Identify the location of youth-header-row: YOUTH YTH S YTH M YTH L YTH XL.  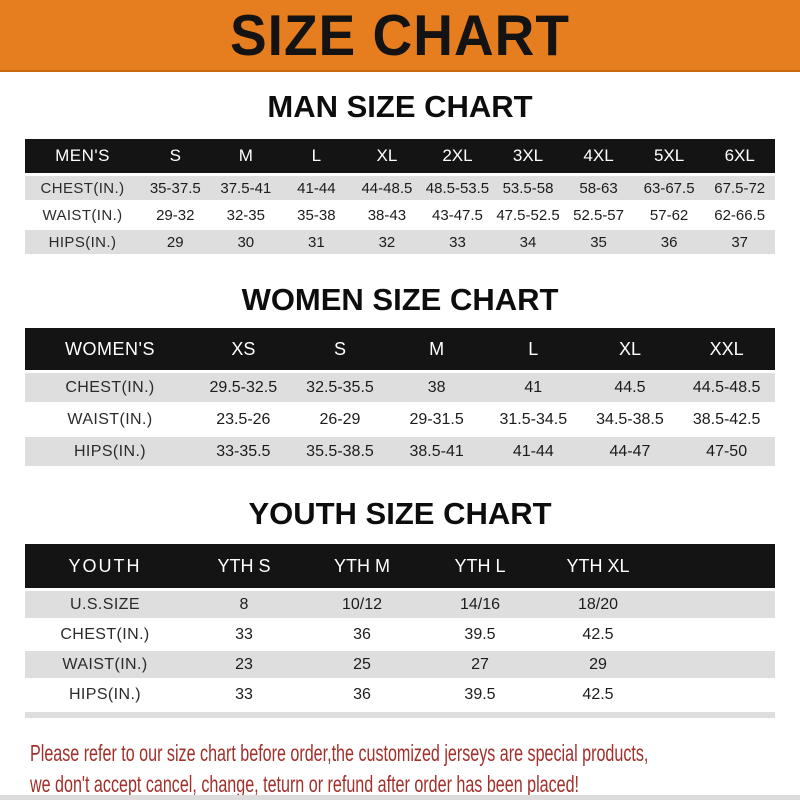
(400, 566).